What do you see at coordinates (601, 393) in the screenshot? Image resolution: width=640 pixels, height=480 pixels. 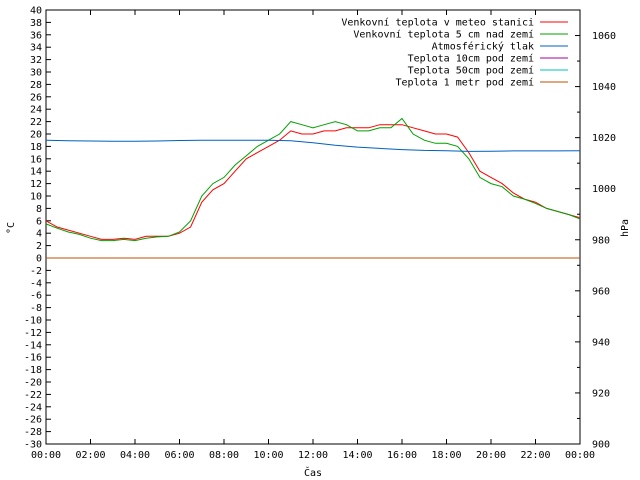 I see `y2-tick-label: 920` at bounding box center [601, 393].